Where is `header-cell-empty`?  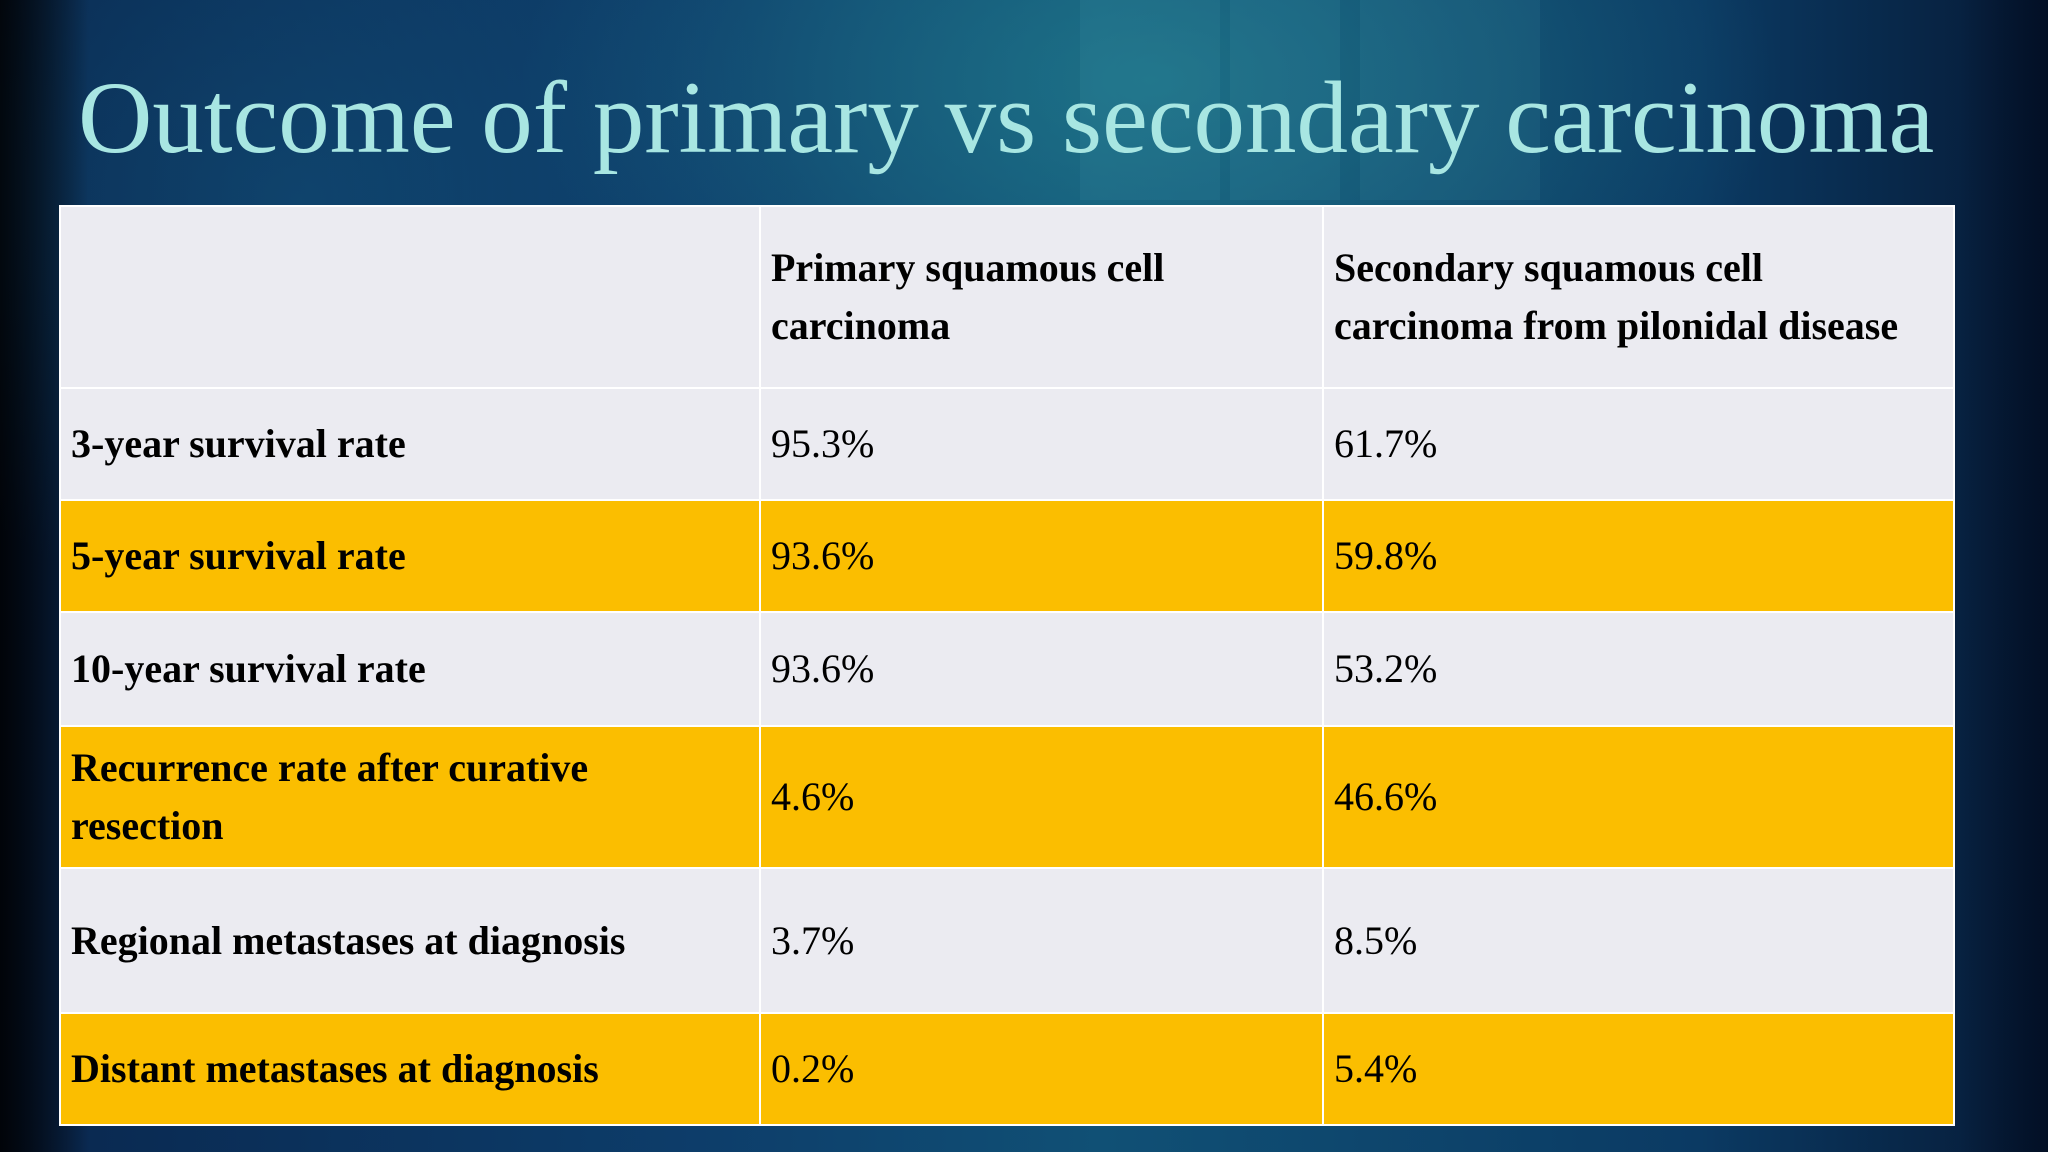 header-cell-empty is located at coordinates (410, 297).